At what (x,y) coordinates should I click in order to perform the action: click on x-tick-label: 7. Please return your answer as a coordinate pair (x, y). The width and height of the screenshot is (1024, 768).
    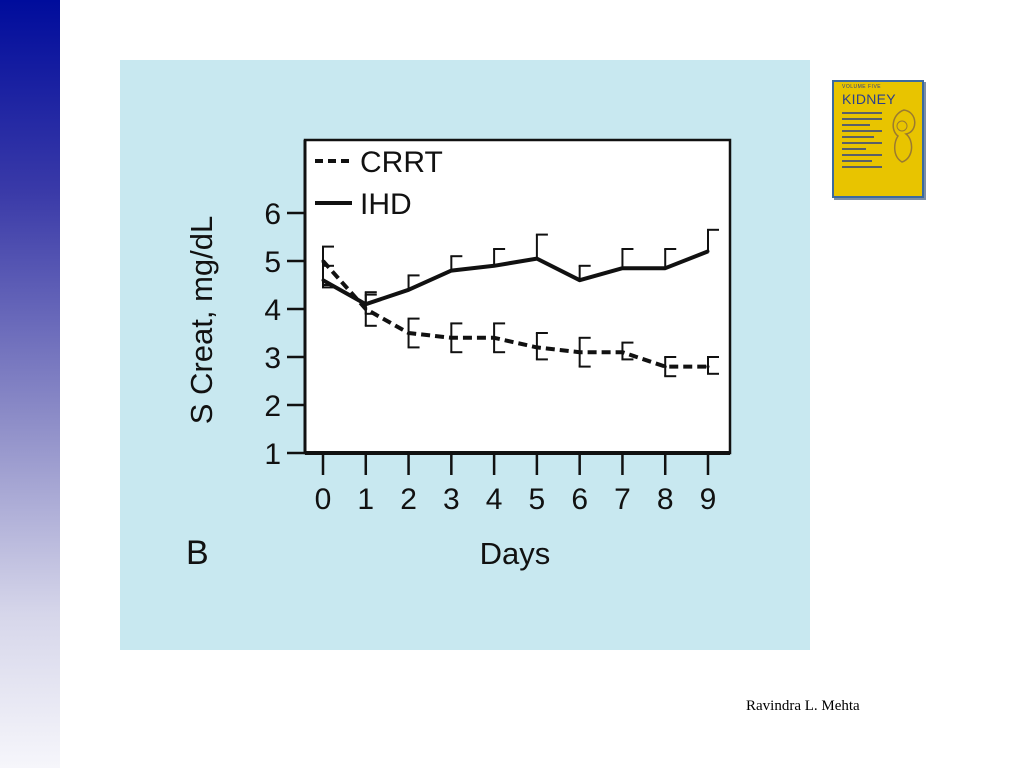
    Looking at the image, I should click on (622, 499).